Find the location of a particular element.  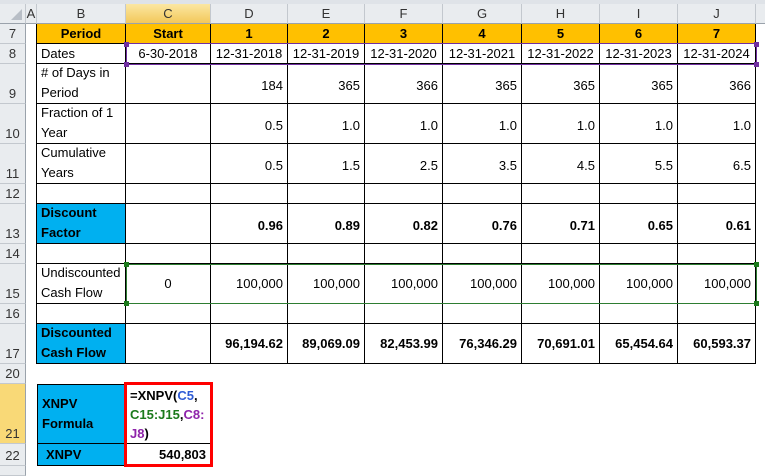

period-3: 3 is located at coordinates (404, 34).